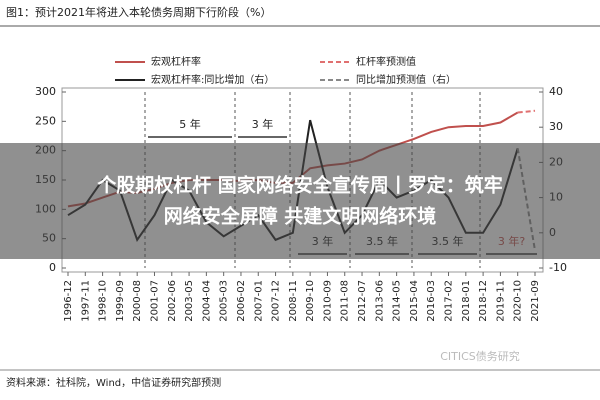 Image resolution: width=600 pixels, height=400 pixels. I want to click on legend-label: 宏观杠杆率, so click(176, 61).